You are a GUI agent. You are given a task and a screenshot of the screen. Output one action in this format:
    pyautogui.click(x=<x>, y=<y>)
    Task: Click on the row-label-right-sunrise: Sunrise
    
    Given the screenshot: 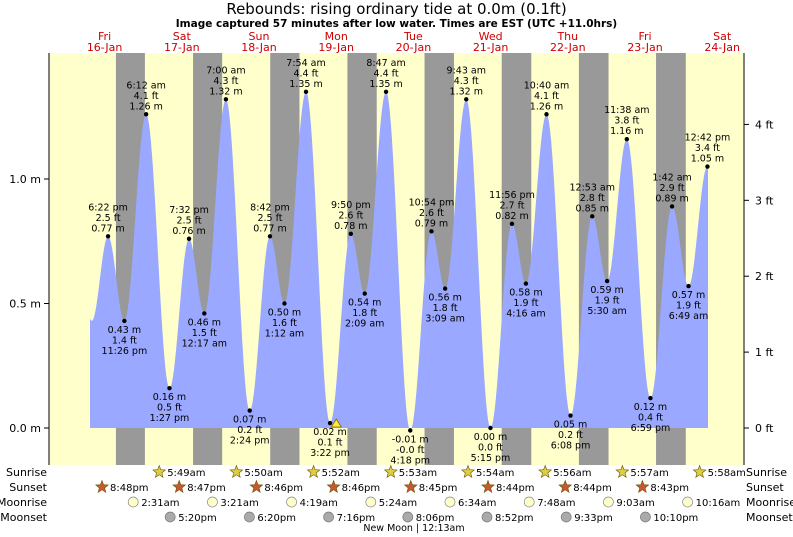 What is the action you would take?
    pyautogui.click(x=766, y=472)
    